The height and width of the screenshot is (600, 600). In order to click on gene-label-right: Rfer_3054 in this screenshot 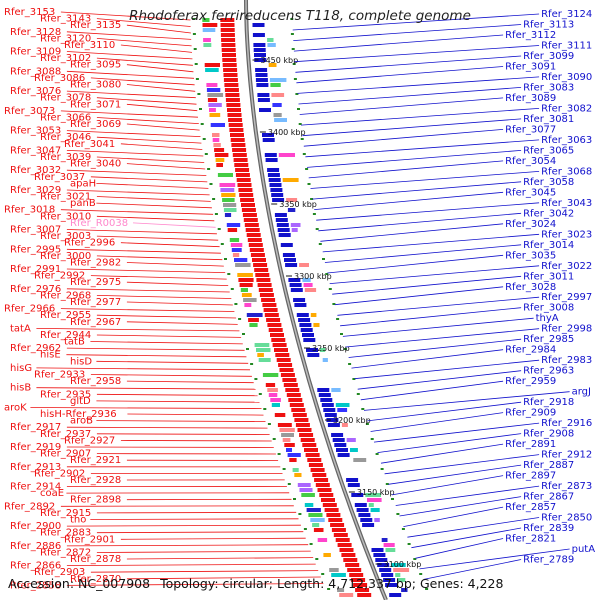, I will do `click(530, 161)`.